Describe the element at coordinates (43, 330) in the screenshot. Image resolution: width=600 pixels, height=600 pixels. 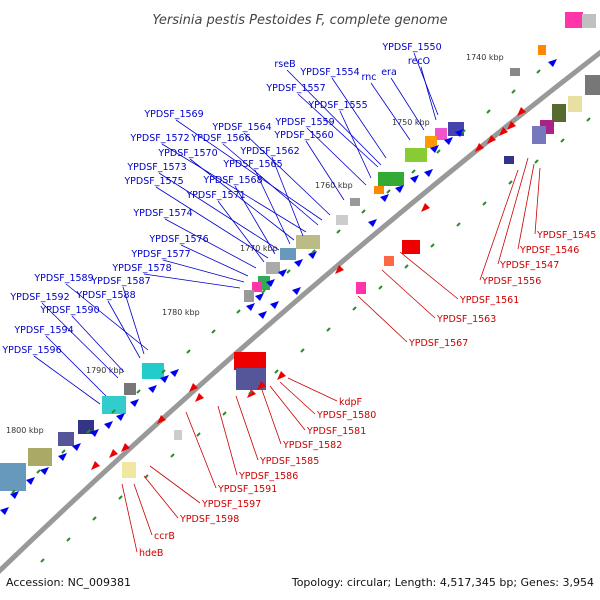
I see `gene-label: YPDSF_1594` at that location.